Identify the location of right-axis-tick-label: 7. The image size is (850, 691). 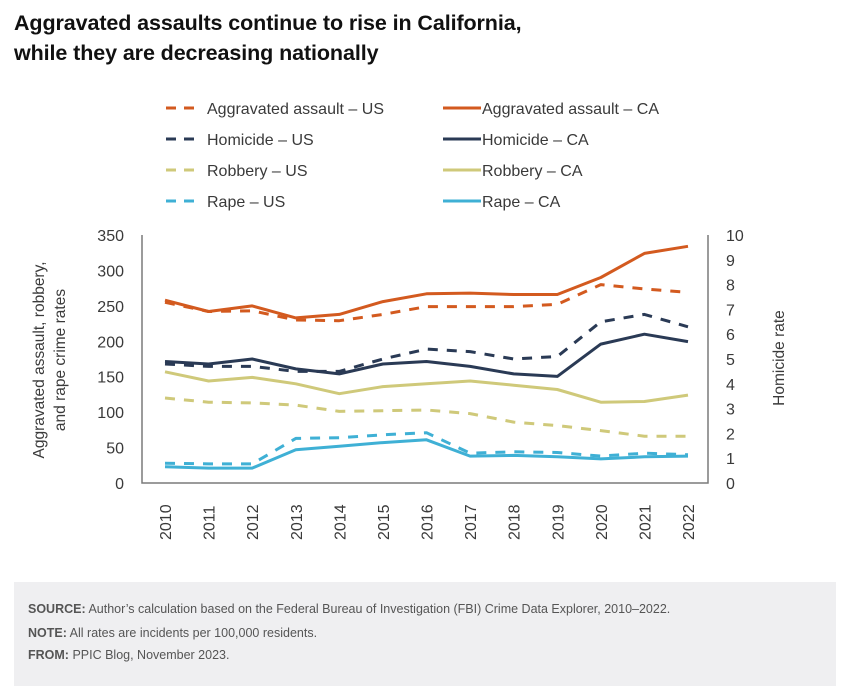
(730, 310).